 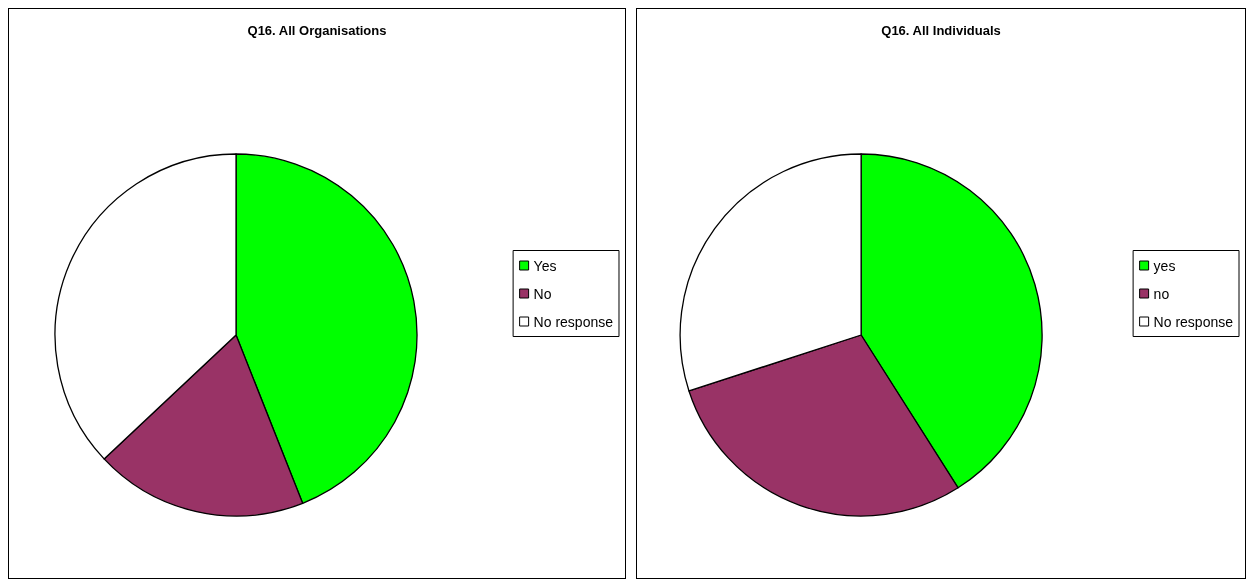 What do you see at coordinates (317, 30) in the screenshot?
I see `chart-title: Q16. All Organisations` at bounding box center [317, 30].